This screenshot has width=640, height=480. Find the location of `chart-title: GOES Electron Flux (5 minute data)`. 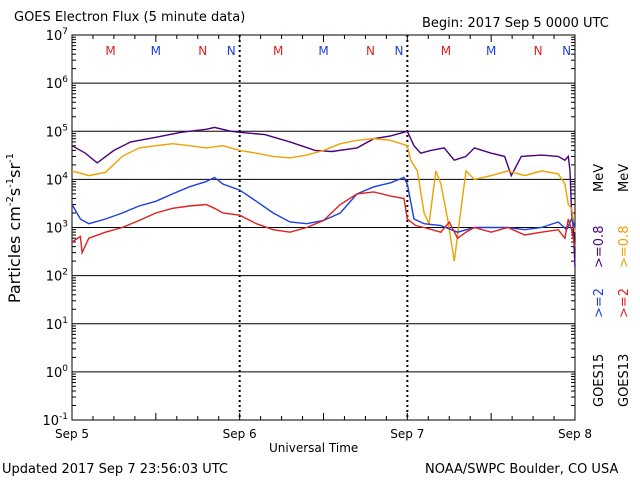

chart-title: GOES Electron Flux (5 minute data) is located at coordinates (130, 17).